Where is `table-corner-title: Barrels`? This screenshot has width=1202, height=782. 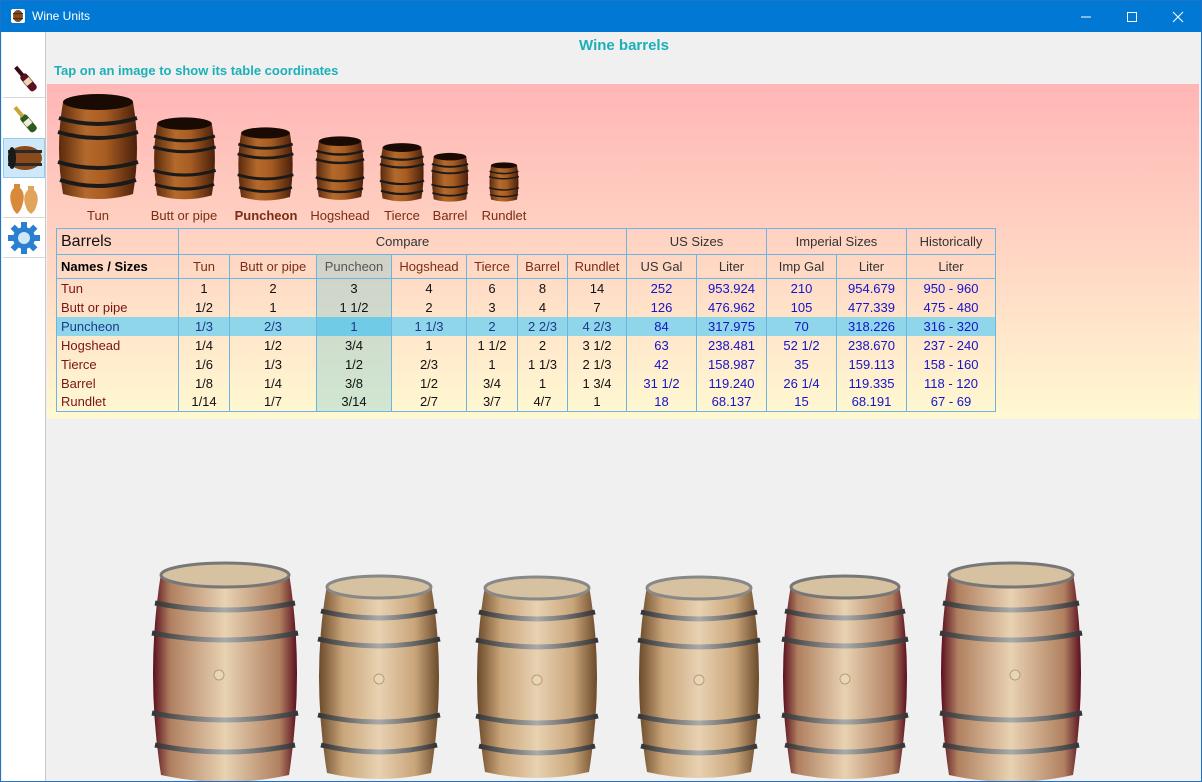
table-corner-title: Barrels is located at coordinates (117, 241).